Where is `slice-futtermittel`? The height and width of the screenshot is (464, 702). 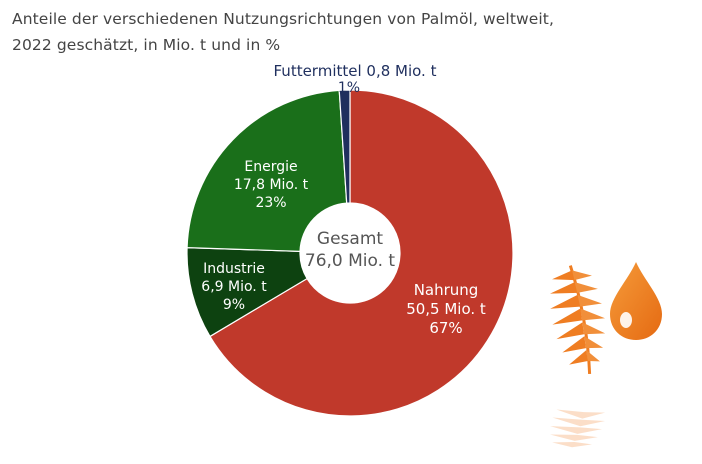 slice-futtermittel is located at coordinates (344, 146).